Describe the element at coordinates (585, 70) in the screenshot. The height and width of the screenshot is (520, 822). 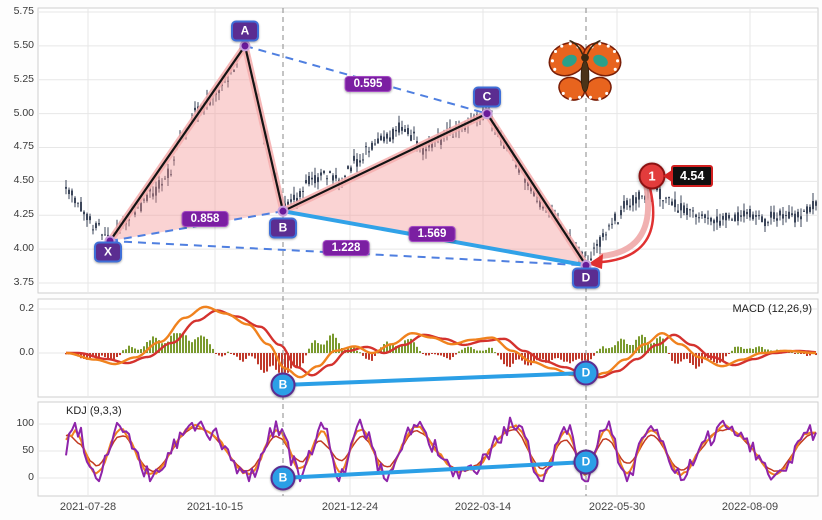
I see `butterfly-icon` at that location.